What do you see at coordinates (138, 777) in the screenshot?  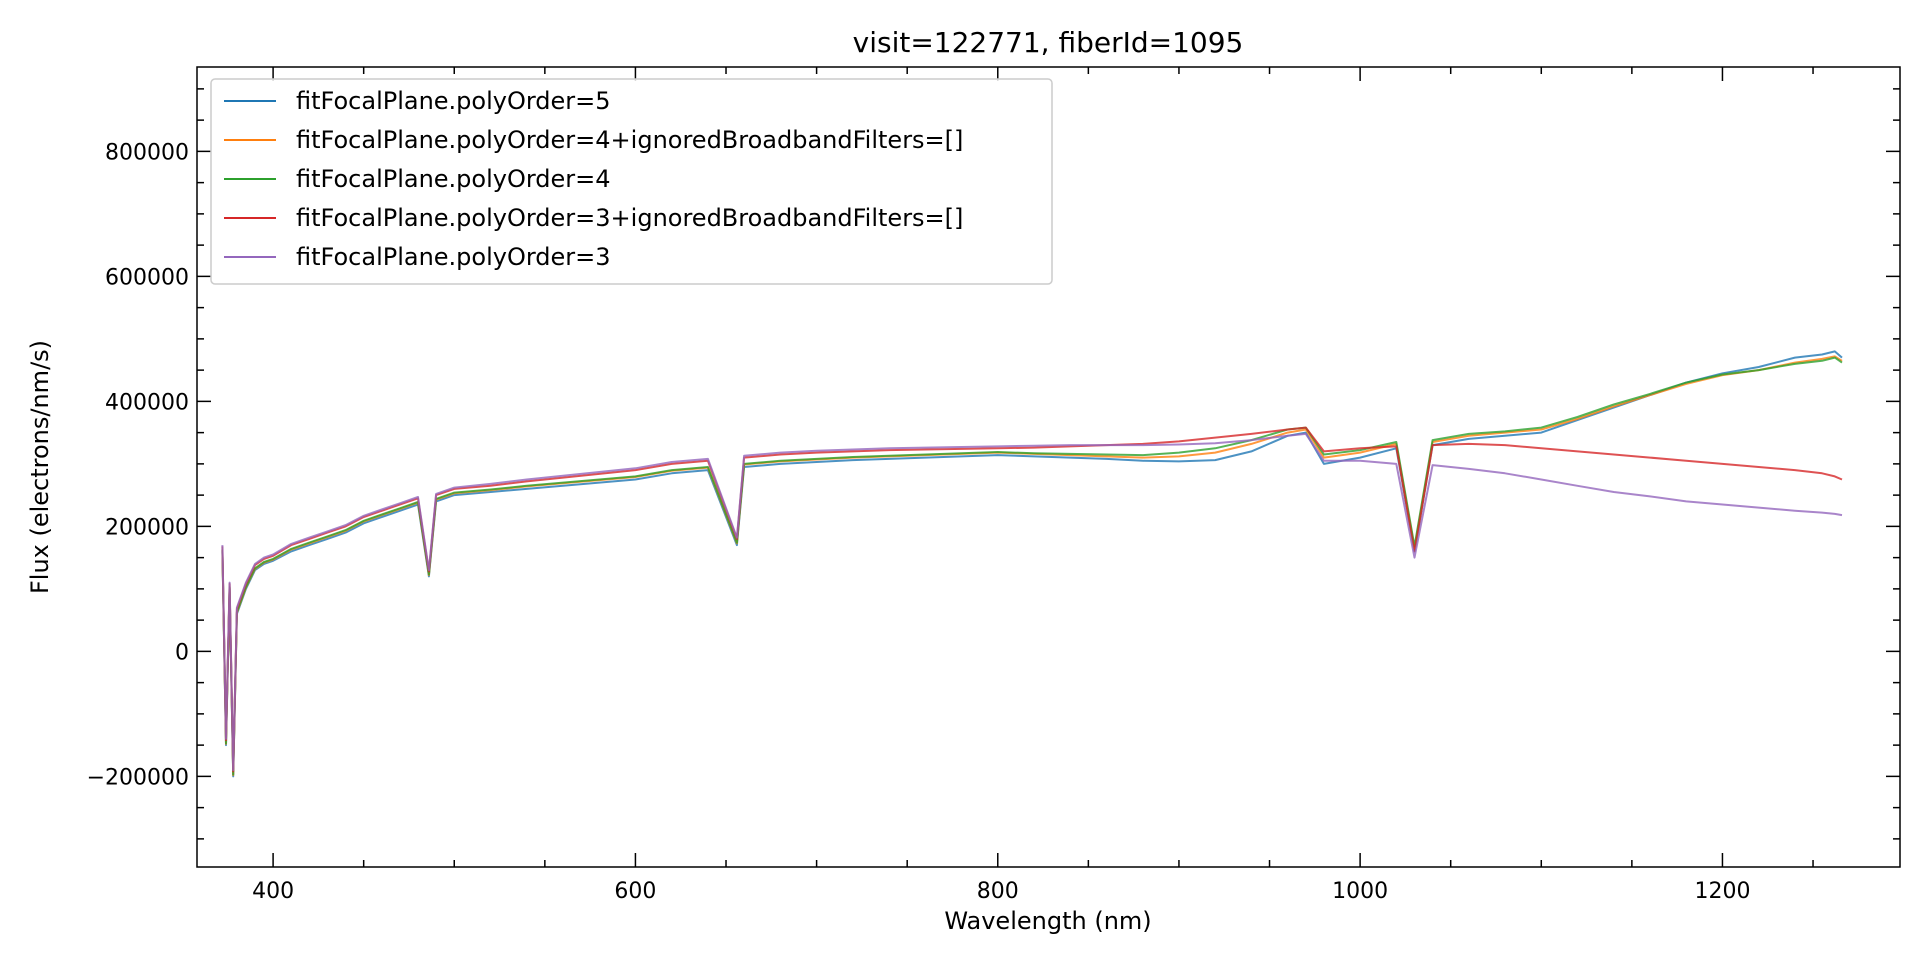 I see `y-tick-label: −200000` at bounding box center [138, 777].